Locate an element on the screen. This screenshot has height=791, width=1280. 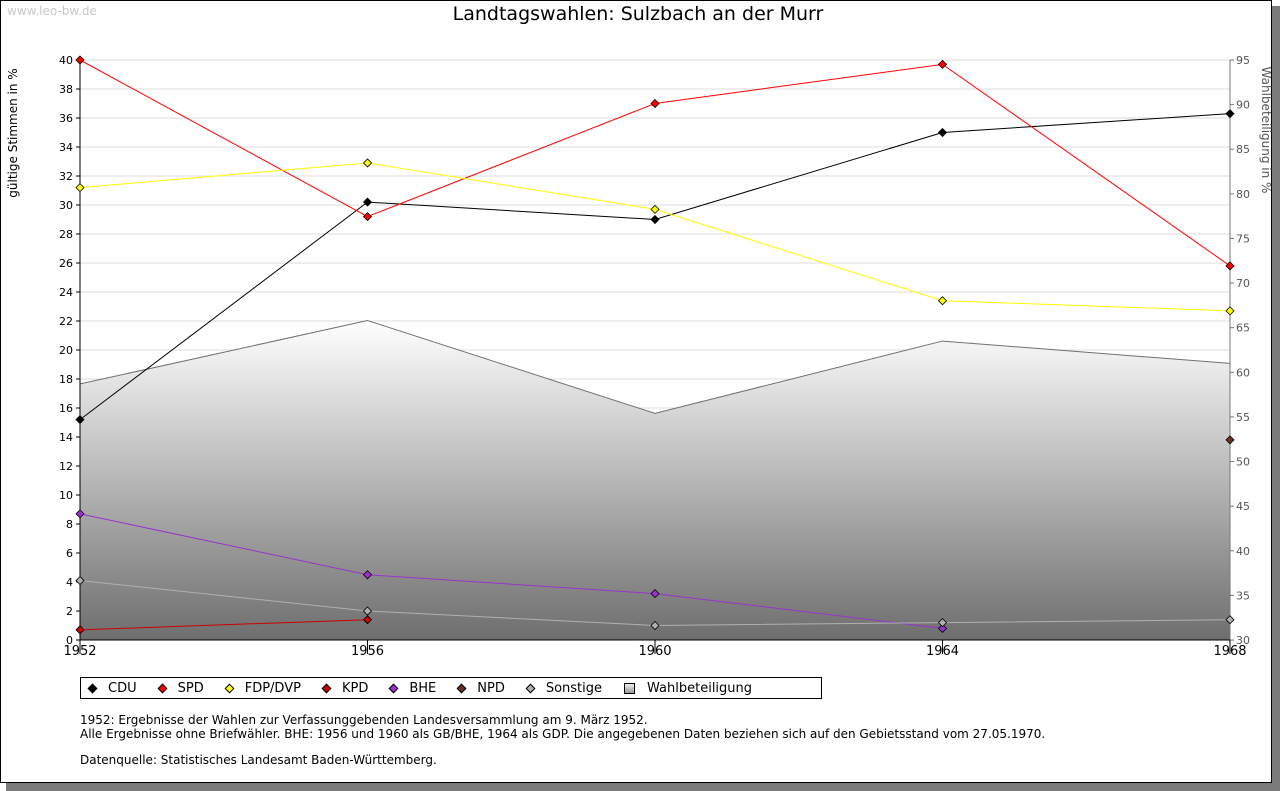
y2-tick-label: 80 is located at coordinates (1243, 194).